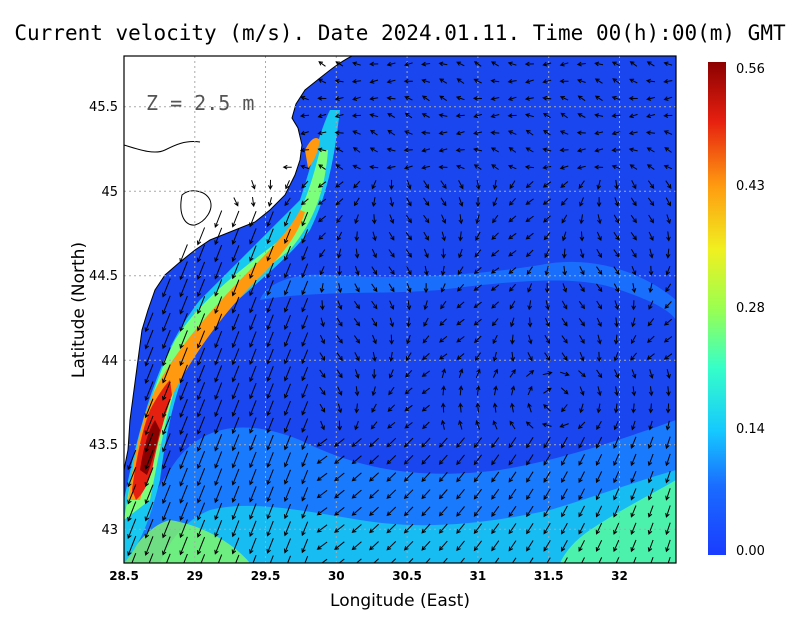 Image resolution: width=800 pixels, height=618 pixels. Describe the element at coordinates (400, 601) in the screenshot. I see `x-axis-label: Longitude (East)` at that location.